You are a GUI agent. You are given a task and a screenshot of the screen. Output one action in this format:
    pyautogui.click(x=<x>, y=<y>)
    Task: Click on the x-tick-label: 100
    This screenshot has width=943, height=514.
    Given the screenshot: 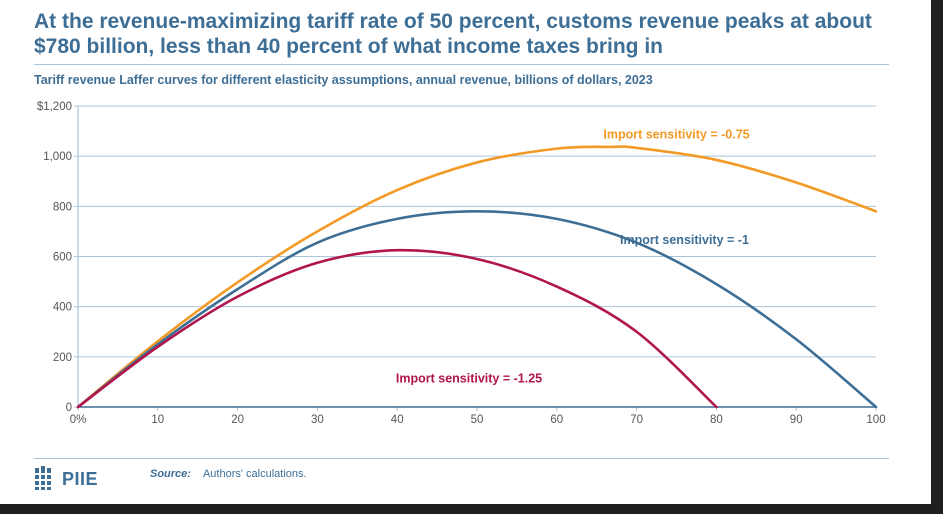 What is the action you would take?
    pyautogui.click(x=875, y=420)
    